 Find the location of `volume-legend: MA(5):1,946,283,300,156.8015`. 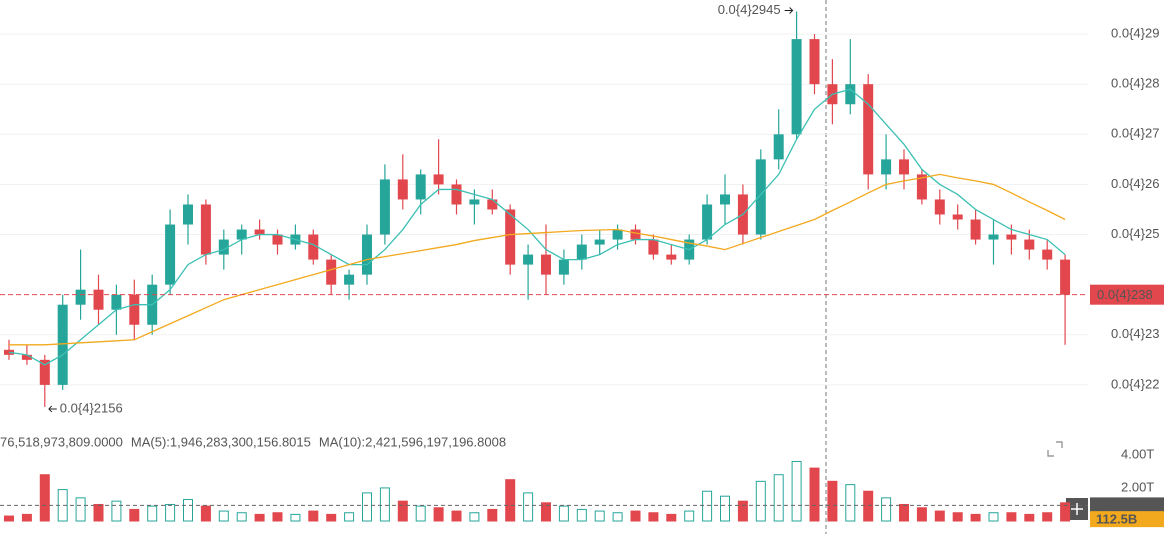

volume-legend: MA(5):1,946,283,300,156.8015 is located at coordinates (221, 441).